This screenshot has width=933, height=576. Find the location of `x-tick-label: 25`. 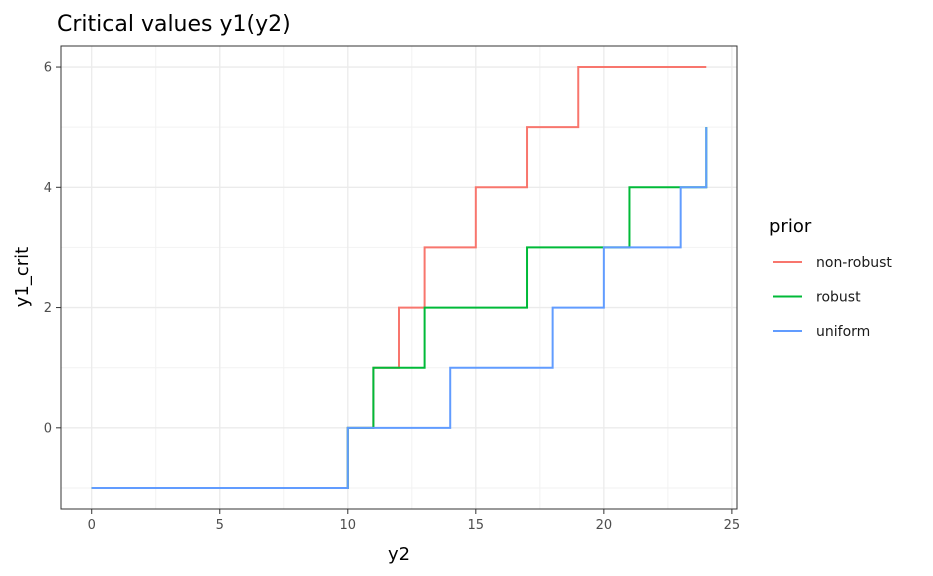

x-tick-label: 25 is located at coordinates (732, 525).